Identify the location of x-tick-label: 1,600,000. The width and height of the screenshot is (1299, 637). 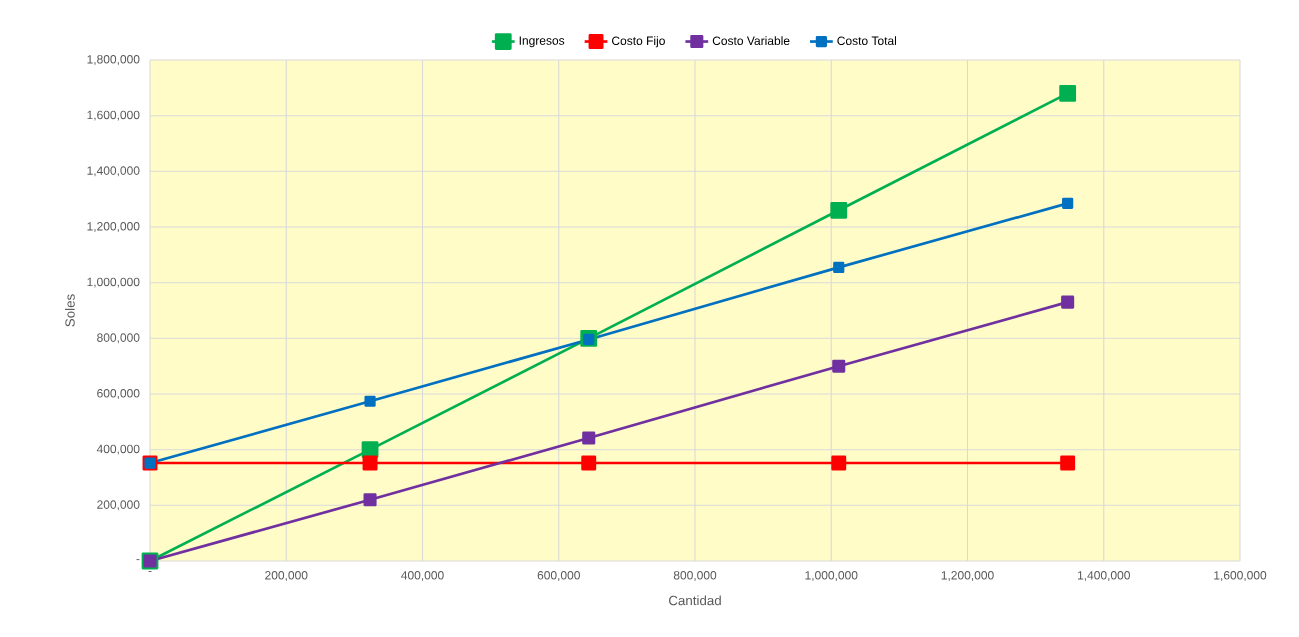
(1240, 576).